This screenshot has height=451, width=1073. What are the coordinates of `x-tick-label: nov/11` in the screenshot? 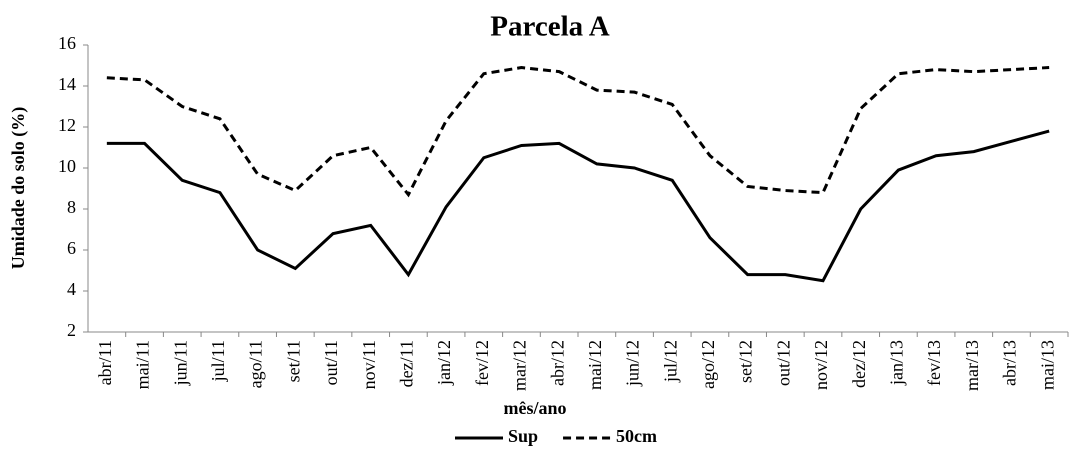 It's located at (369, 364).